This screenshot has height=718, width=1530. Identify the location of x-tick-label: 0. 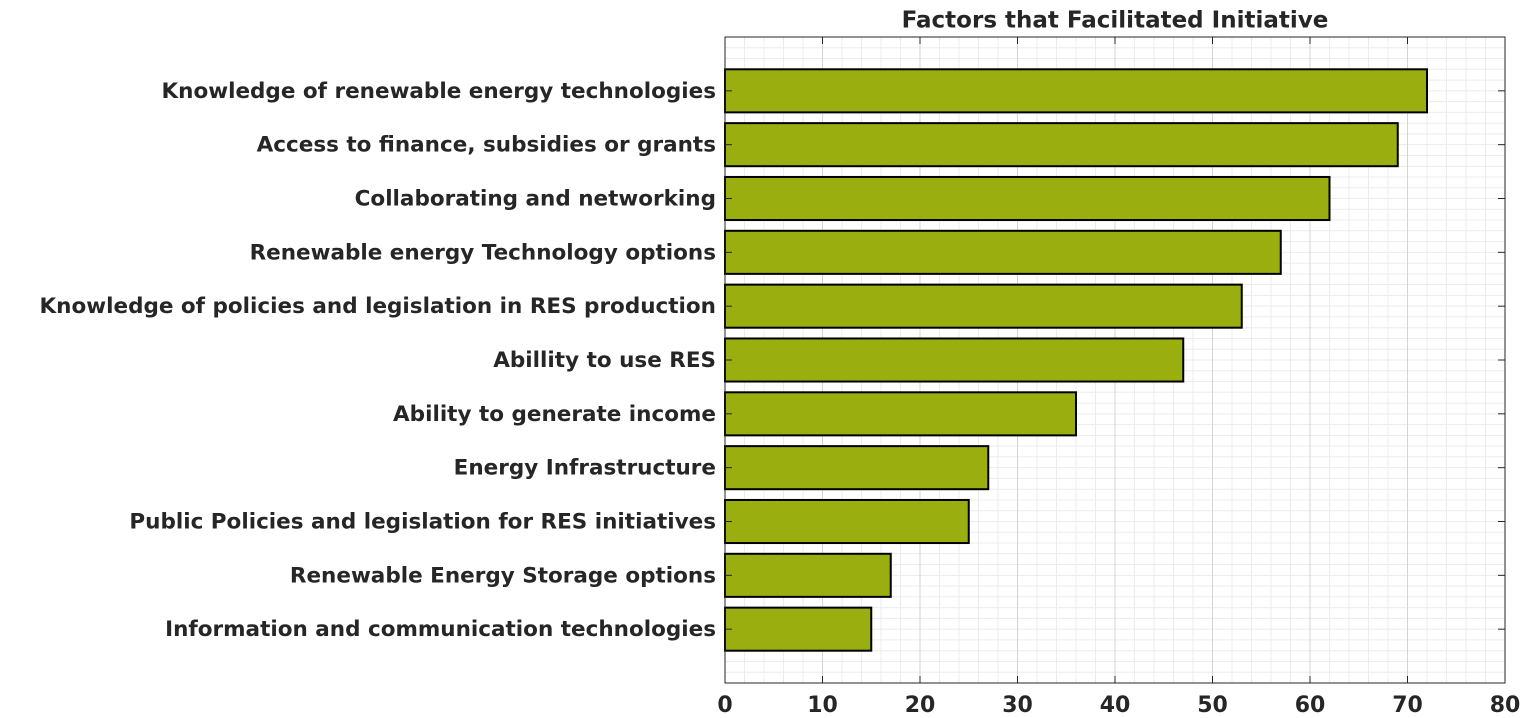
(724, 705).